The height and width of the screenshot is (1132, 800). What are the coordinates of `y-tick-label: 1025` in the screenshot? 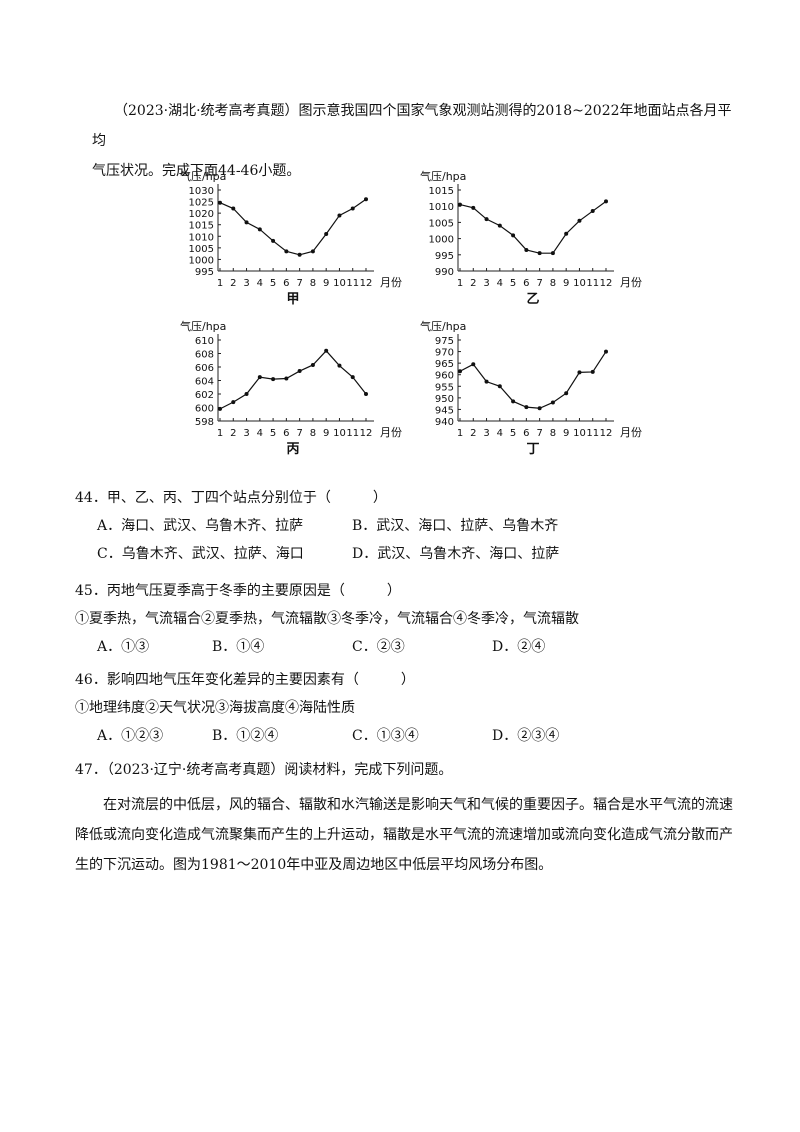 It's located at (201, 203).